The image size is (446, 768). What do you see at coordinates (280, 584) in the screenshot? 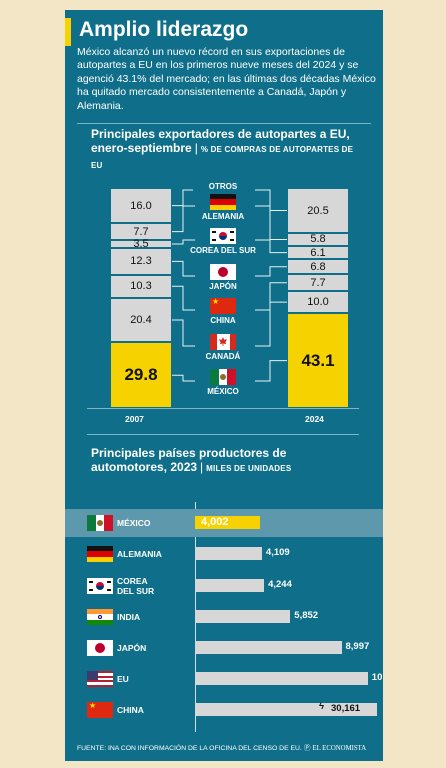
I see `value-label: 4,244` at bounding box center [280, 584].